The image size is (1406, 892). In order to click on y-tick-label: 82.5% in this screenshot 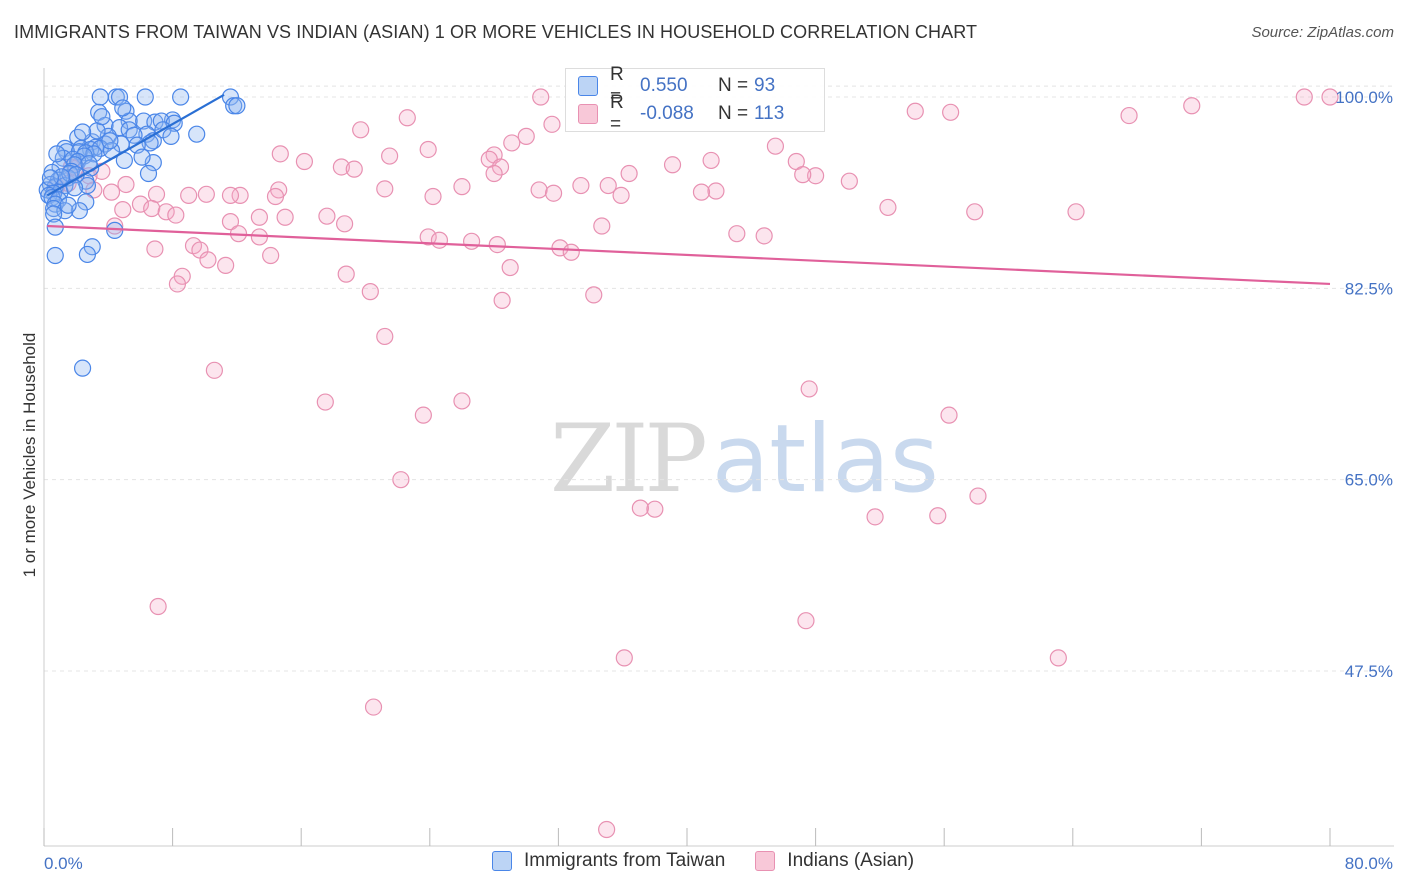, I will do `click(1369, 288)`.